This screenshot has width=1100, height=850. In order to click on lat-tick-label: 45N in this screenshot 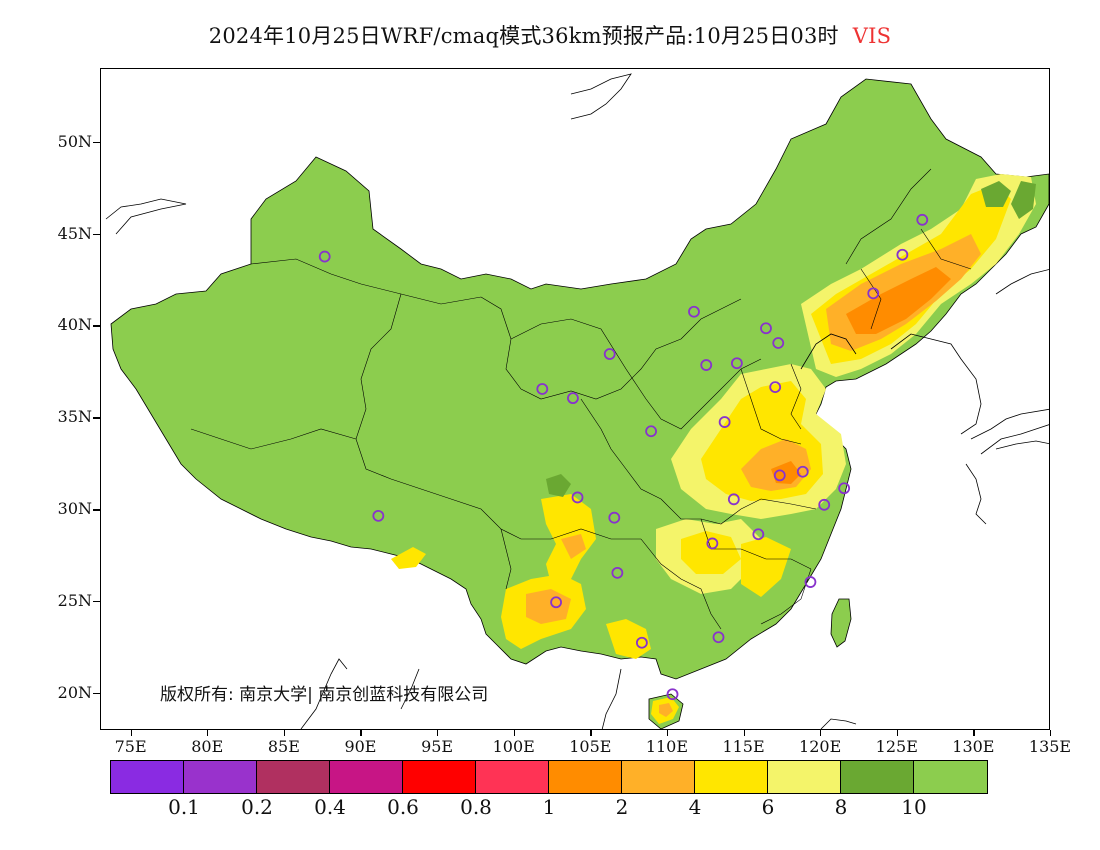, I will do `click(74, 233)`.